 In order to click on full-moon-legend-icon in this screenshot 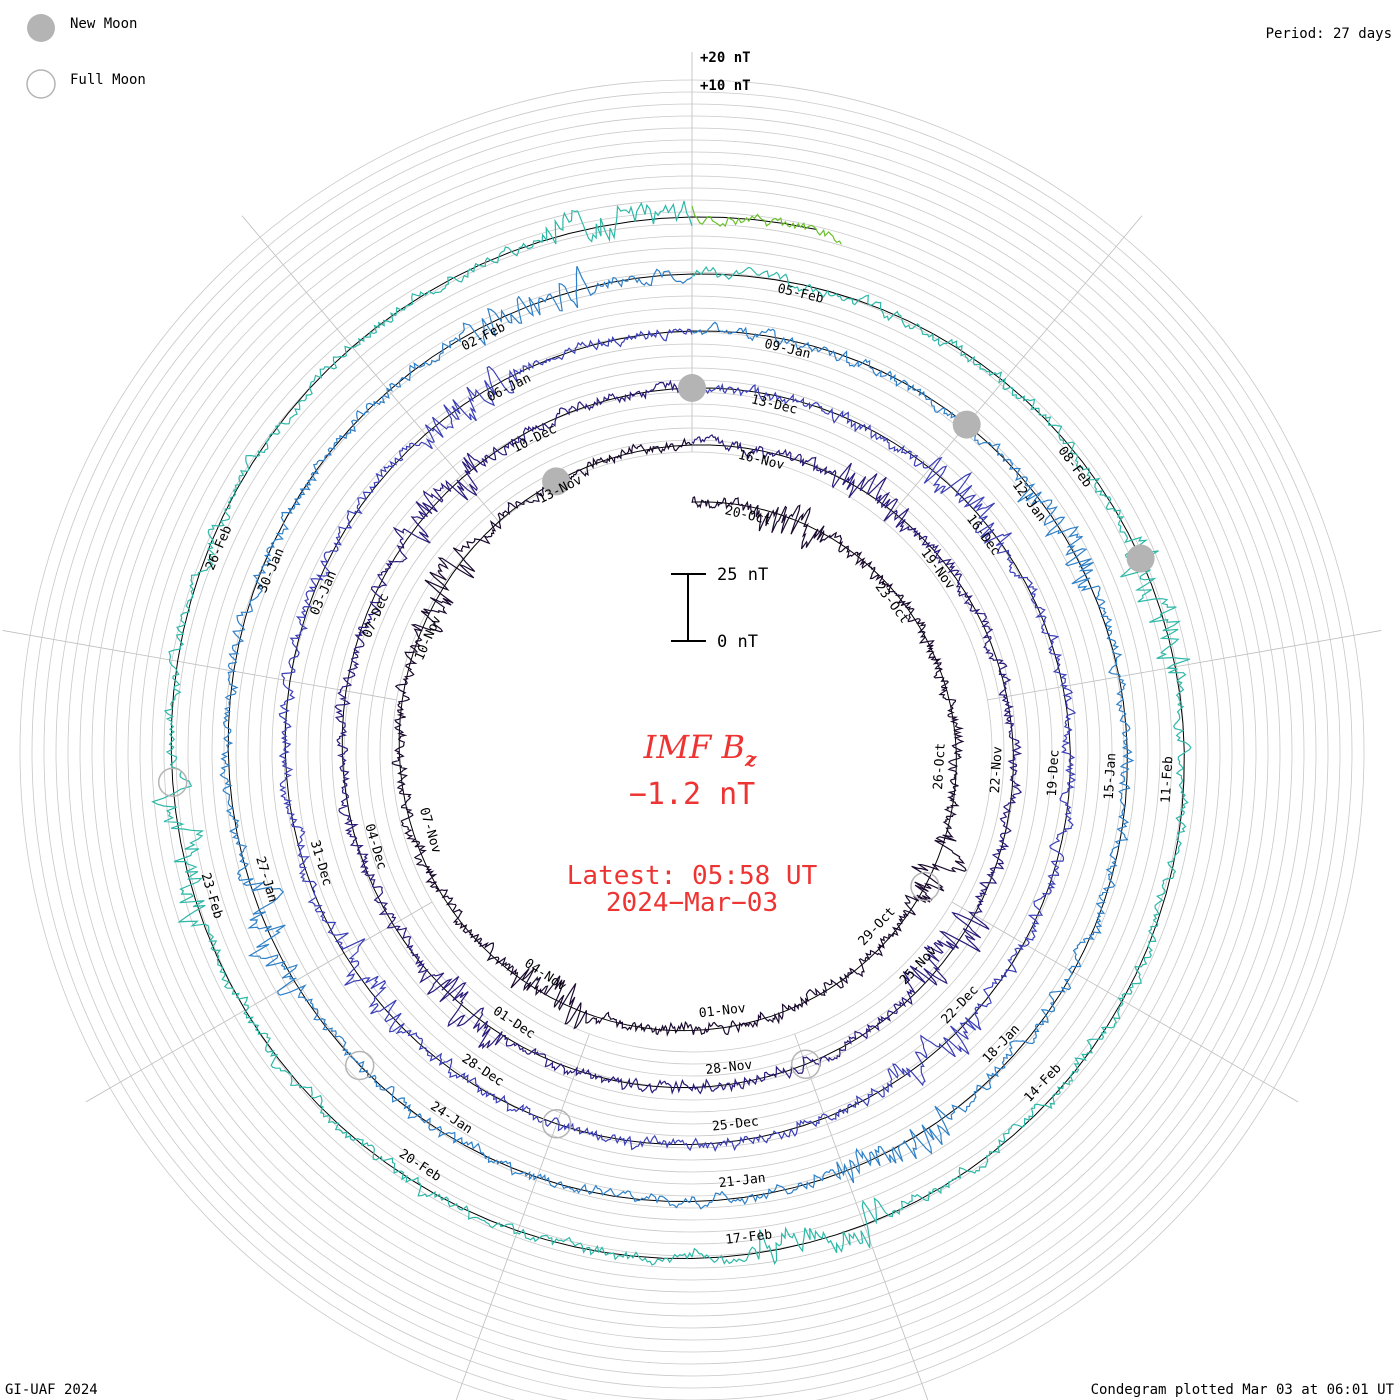, I will do `click(41, 84)`.